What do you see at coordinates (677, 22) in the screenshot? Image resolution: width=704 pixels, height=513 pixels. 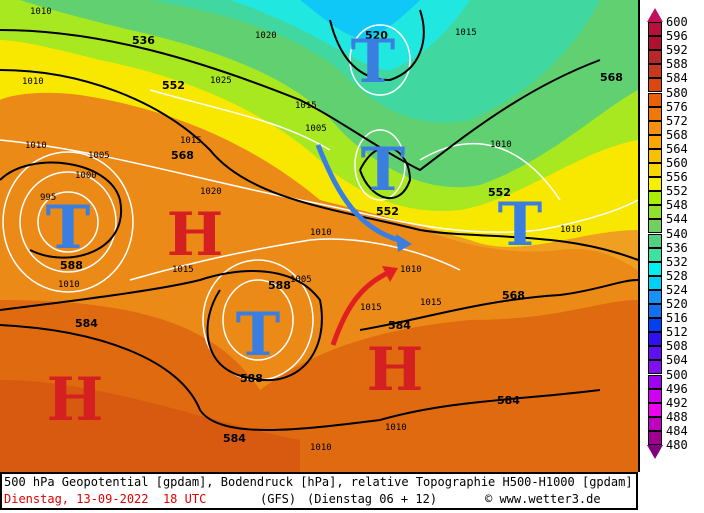 I see `legend-label: 600` at bounding box center [677, 22].